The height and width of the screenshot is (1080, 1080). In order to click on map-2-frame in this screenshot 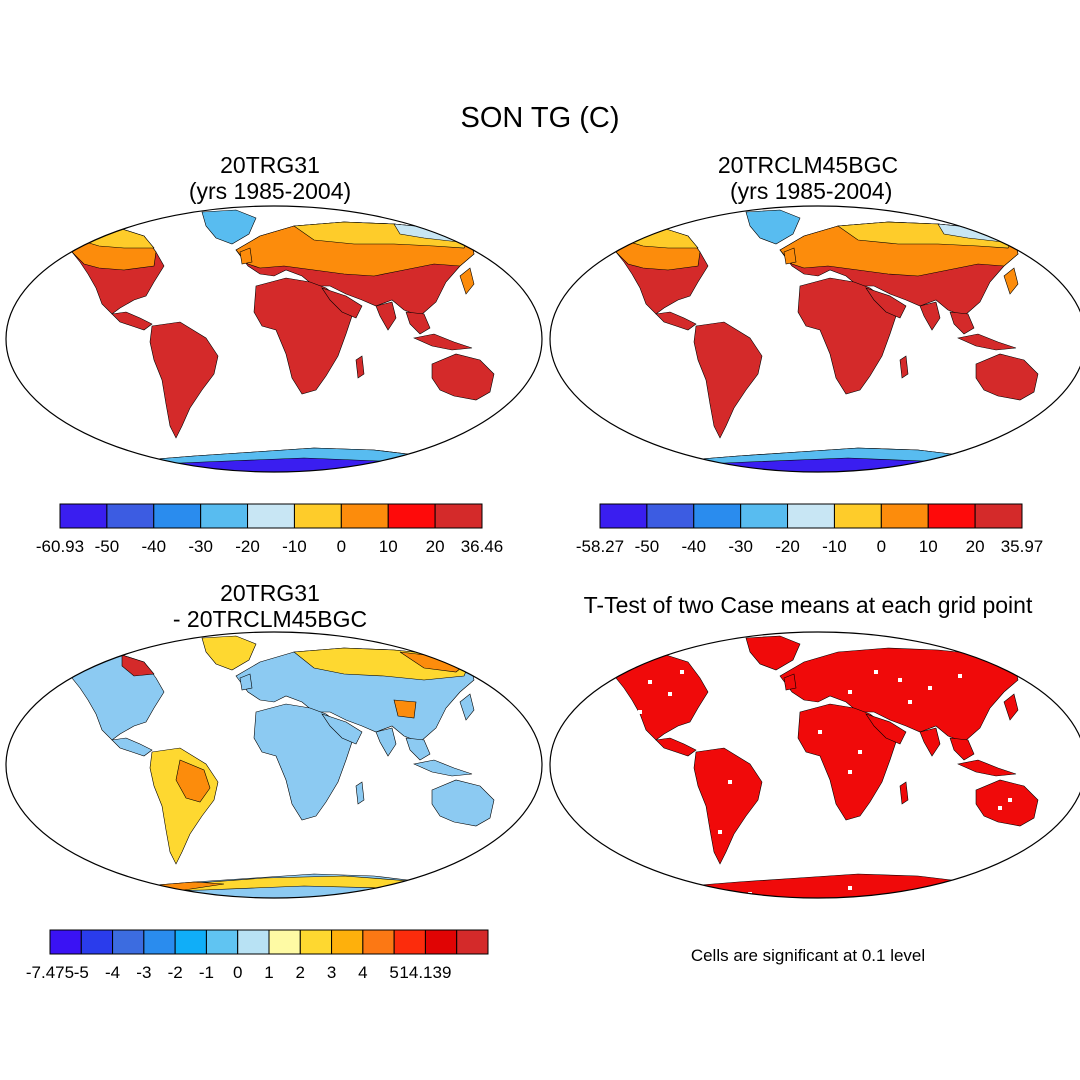, I will do `click(814, 339)`.